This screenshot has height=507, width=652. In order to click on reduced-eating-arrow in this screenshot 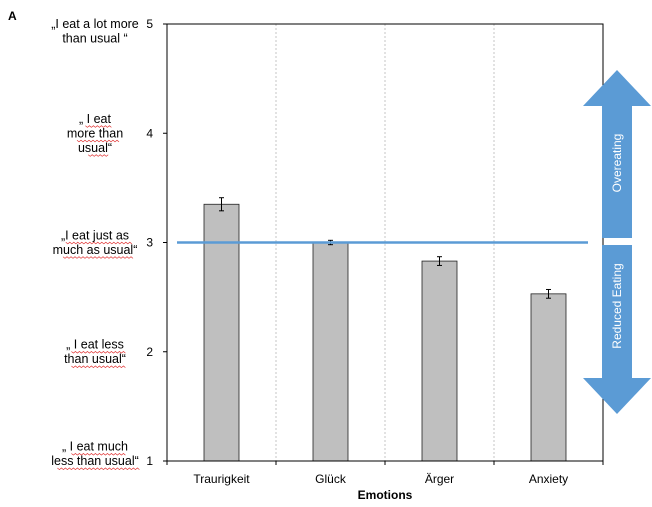, I will do `click(617, 329)`.